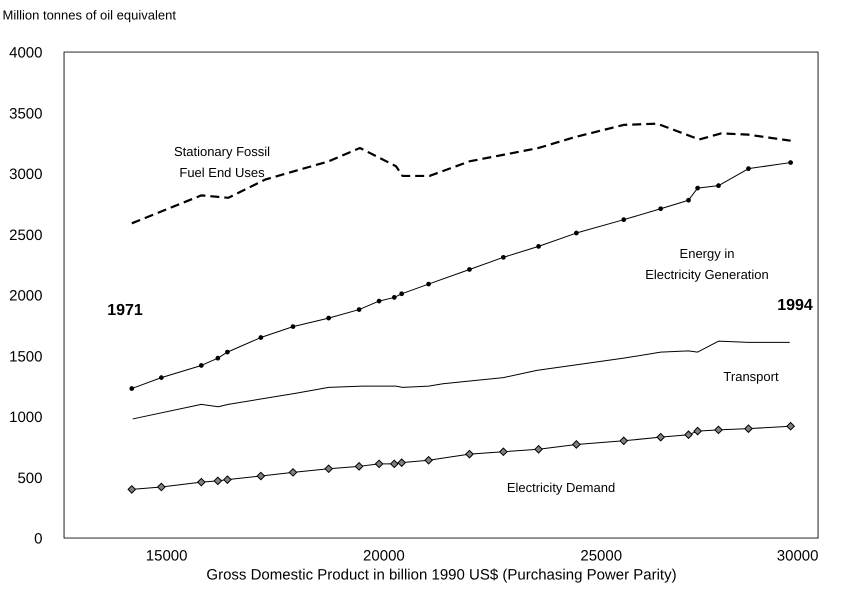 This screenshot has width=861, height=589. What do you see at coordinates (38, 539) in the screenshot?
I see `y-tick-label: 0` at bounding box center [38, 539].